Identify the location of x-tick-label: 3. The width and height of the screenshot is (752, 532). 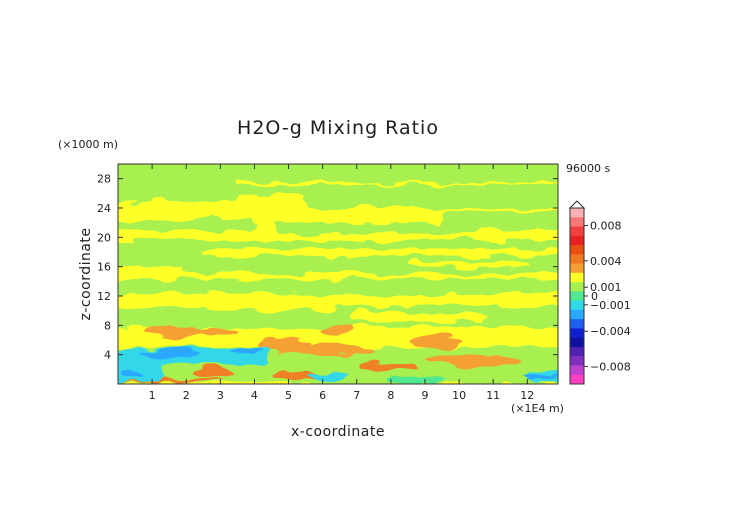
(220, 395).